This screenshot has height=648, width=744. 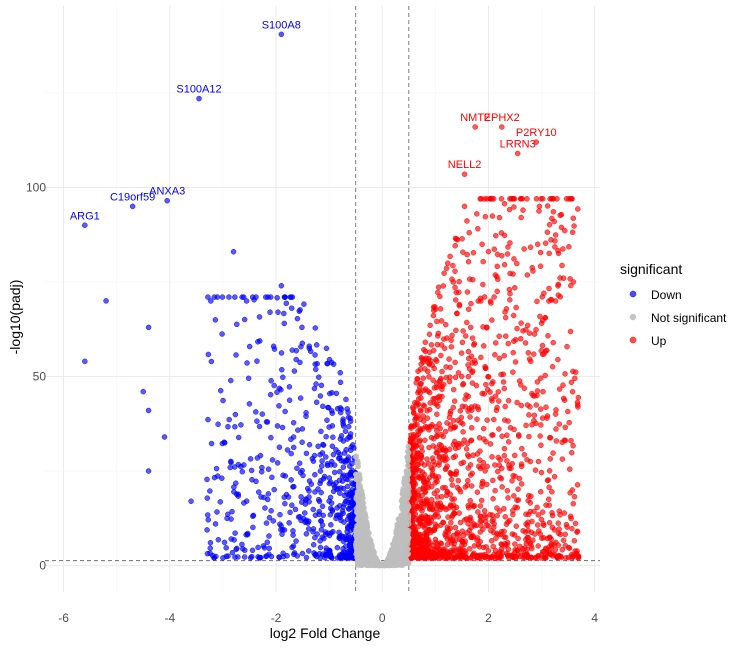 What do you see at coordinates (167, 192) in the screenshot?
I see `gene-label-anxa3: ANXA3` at bounding box center [167, 192].